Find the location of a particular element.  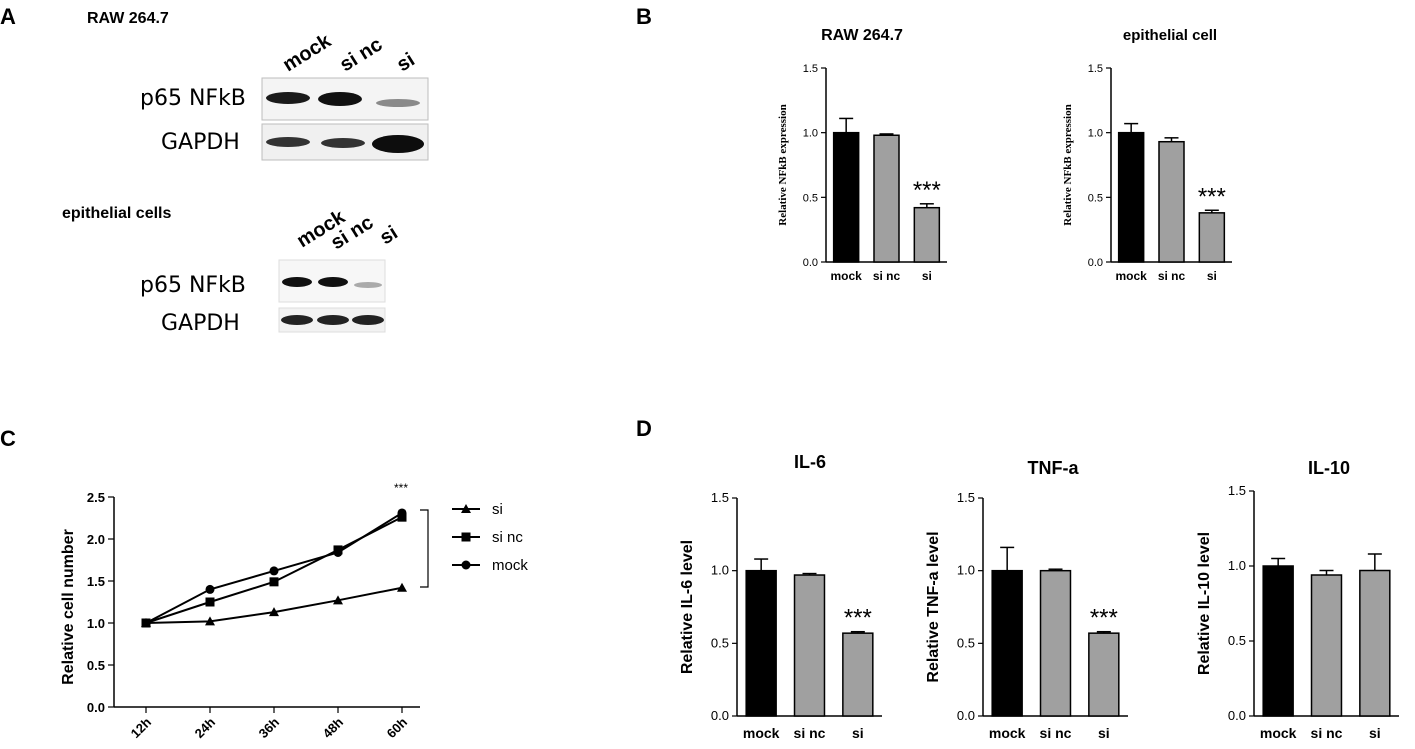

blot-raw-row-p65: p65 NFkB is located at coordinates (193, 98).